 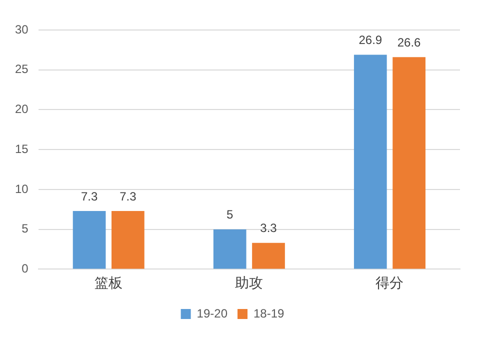 What do you see at coordinates (21, 149) in the screenshot?
I see `y-tick-label: 15` at bounding box center [21, 149].